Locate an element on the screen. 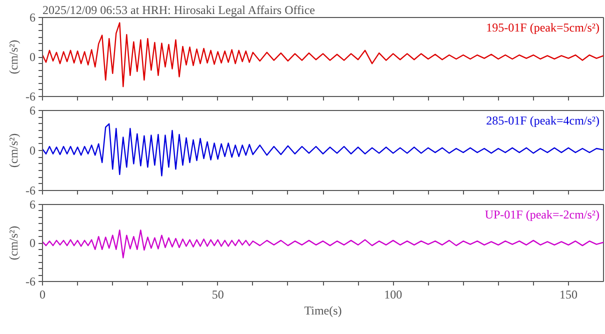 This screenshot has height=334, width=605. x-tick-label: 50 is located at coordinates (218, 295).